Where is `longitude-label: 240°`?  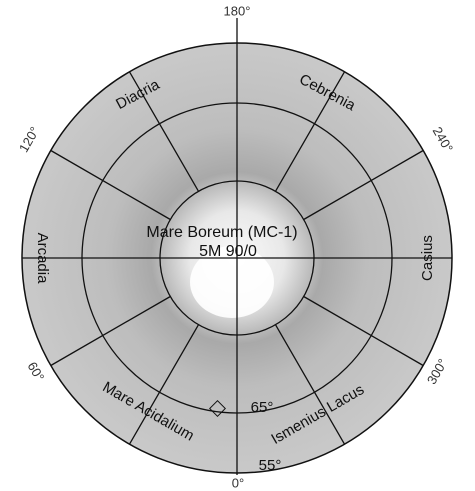
longitude-label: 240° is located at coordinates (443, 139).